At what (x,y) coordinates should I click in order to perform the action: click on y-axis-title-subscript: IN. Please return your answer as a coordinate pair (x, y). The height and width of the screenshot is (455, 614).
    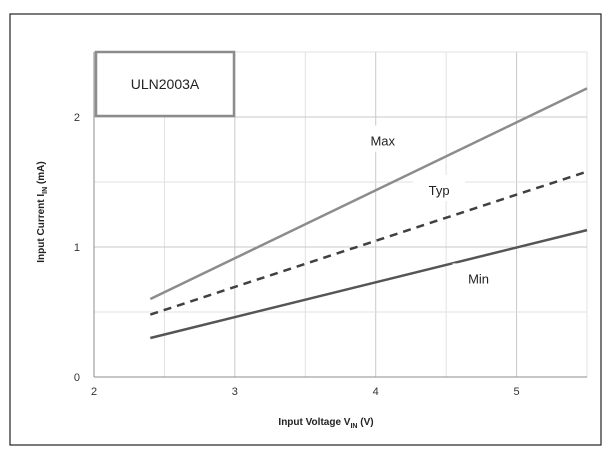
    Looking at the image, I should click on (45, 190).